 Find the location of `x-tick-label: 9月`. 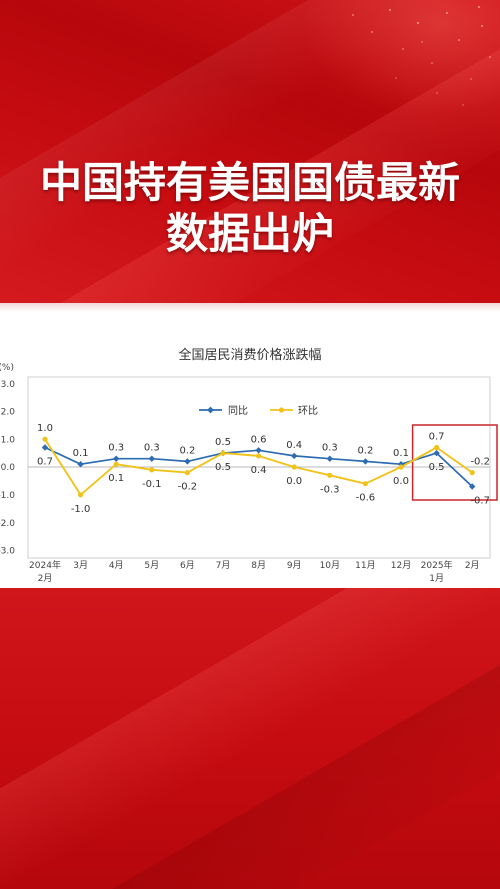

x-tick-label: 9月 is located at coordinates (294, 565).